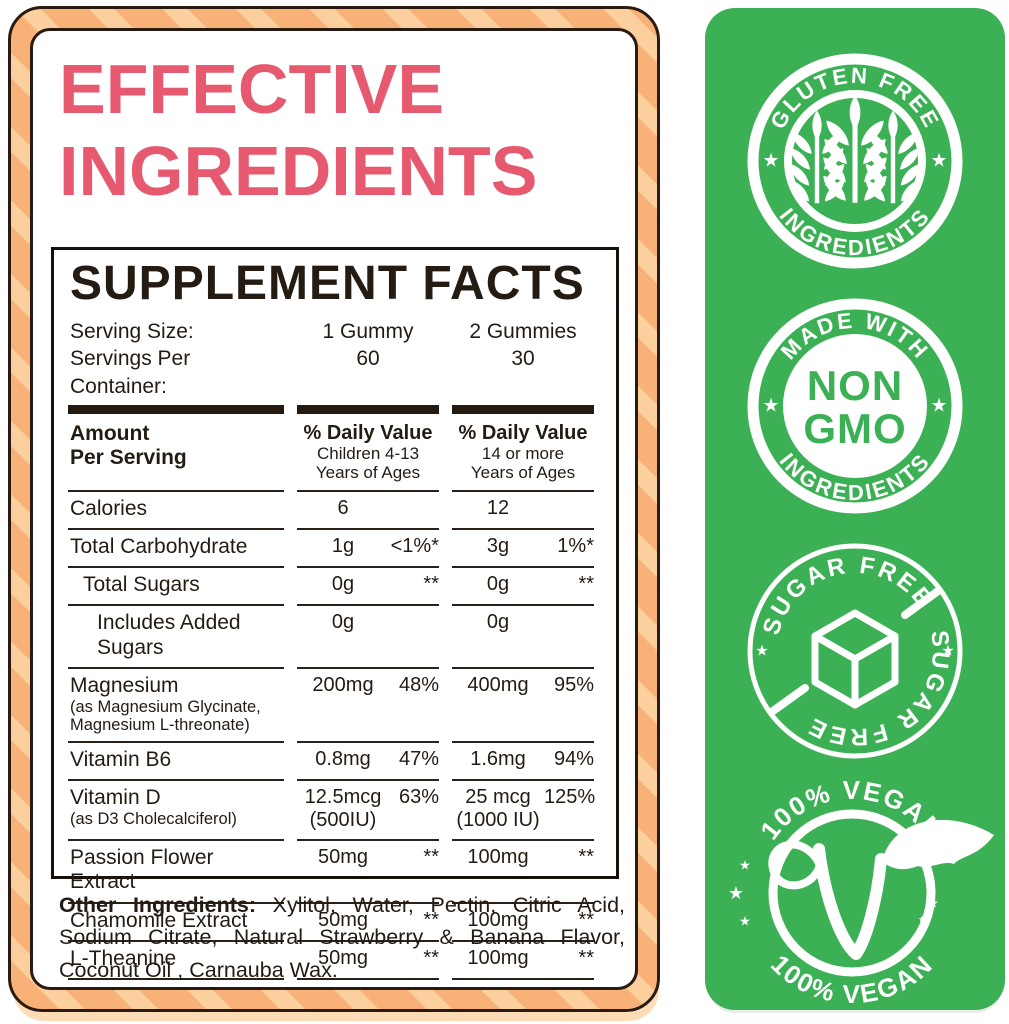 This screenshot has height=1024, width=1009. Describe the element at coordinates (368, 706) in the screenshot. I see `col1-value: 200mg 48%` at that location.